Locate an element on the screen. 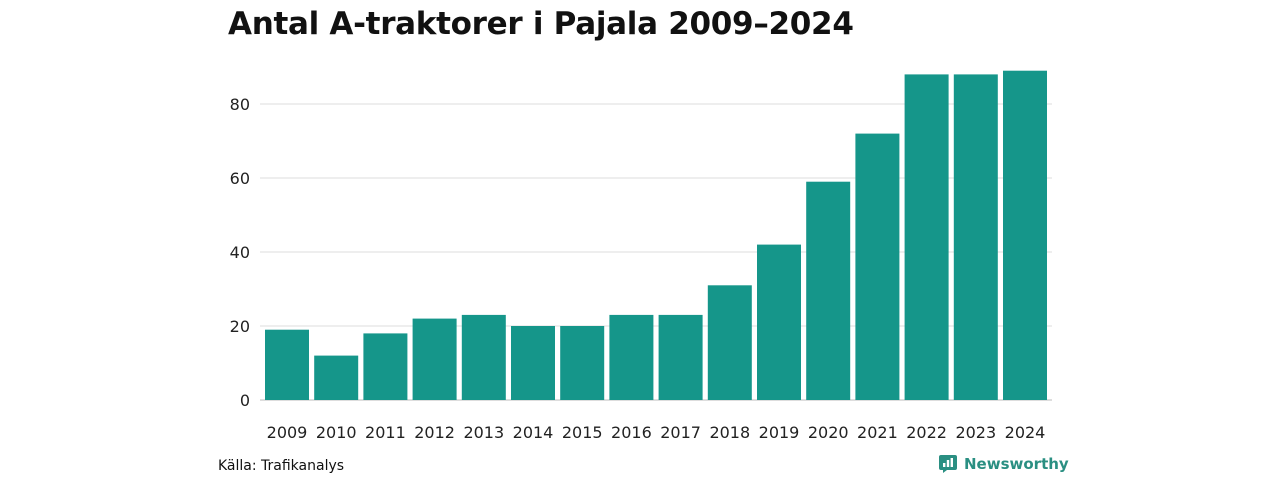 This screenshot has width=1280, height=480. bar-2018 is located at coordinates (729, 342).